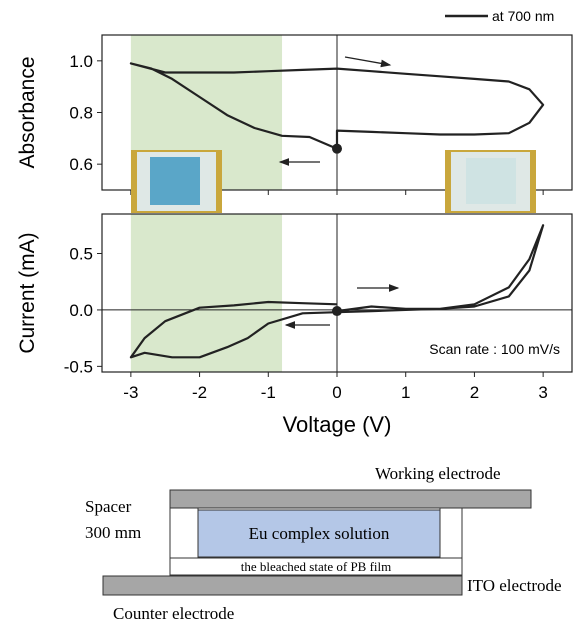 This screenshot has height=622, width=588. I want to click on spacer-left, so click(184, 533).